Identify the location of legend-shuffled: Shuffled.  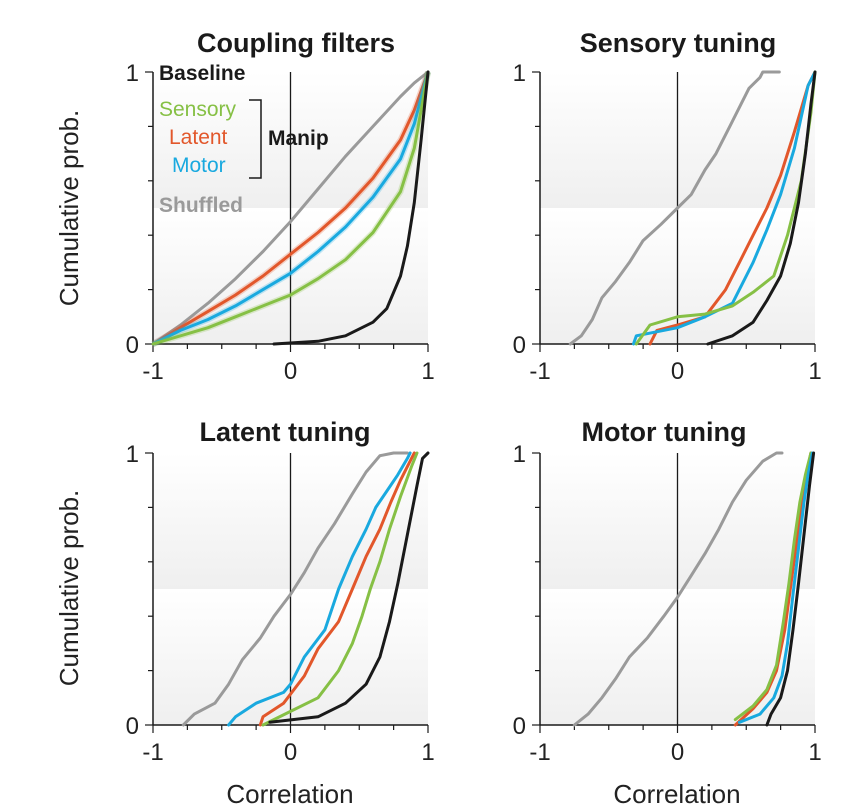
(201, 205).